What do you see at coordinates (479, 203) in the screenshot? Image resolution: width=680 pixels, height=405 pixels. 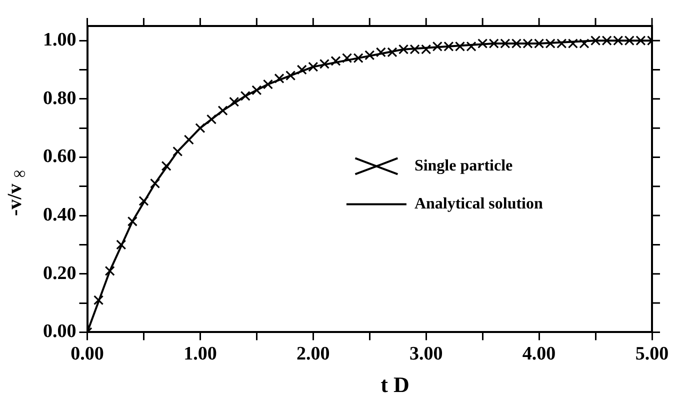 I see `legend-label: Analytical solution` at bounding box center [479, 203].